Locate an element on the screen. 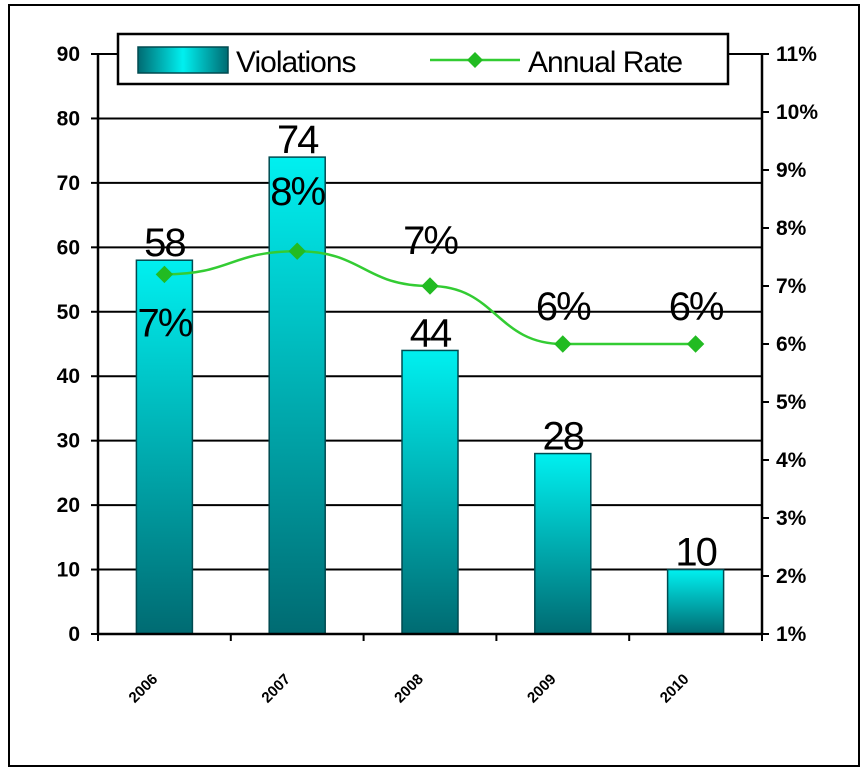 This screenshot has height=771, width=868. y-right-tick-label-7: 8% is located at coordinates (791, 228).